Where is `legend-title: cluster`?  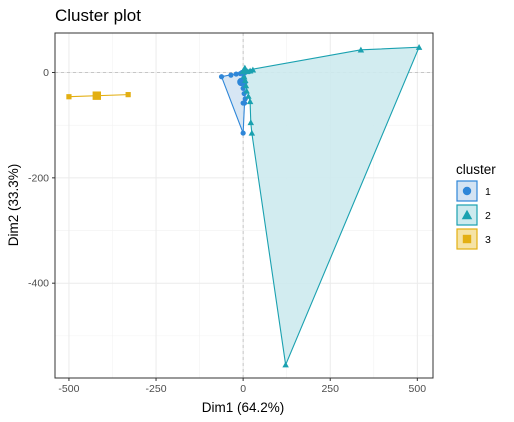 legend-title: cluster is located at coordinates (476, 169).